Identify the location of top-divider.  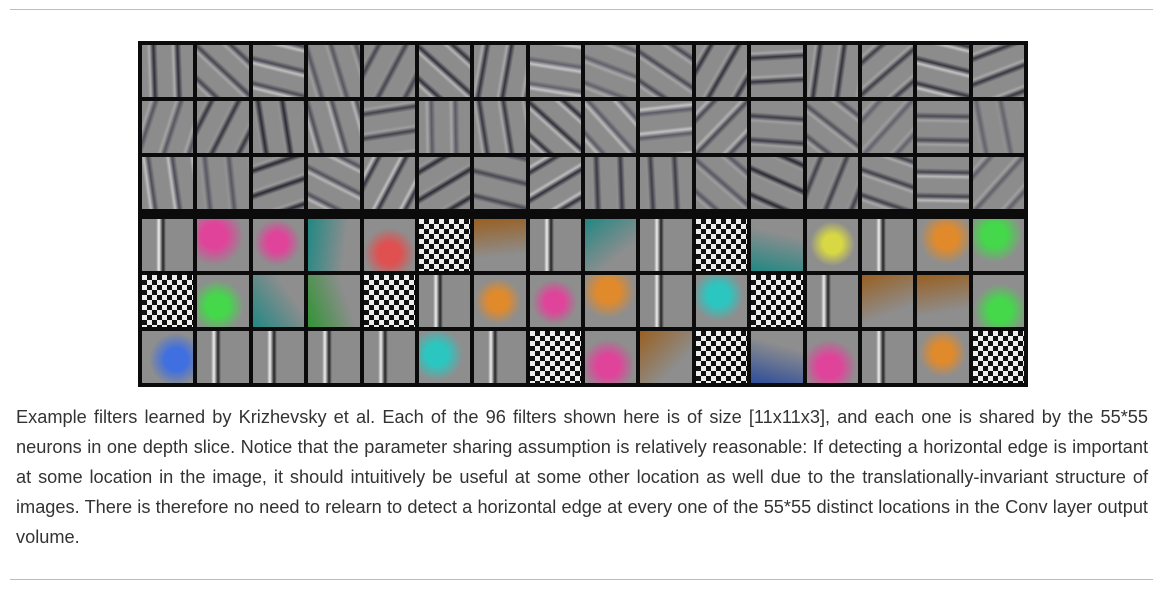
(581, 9).